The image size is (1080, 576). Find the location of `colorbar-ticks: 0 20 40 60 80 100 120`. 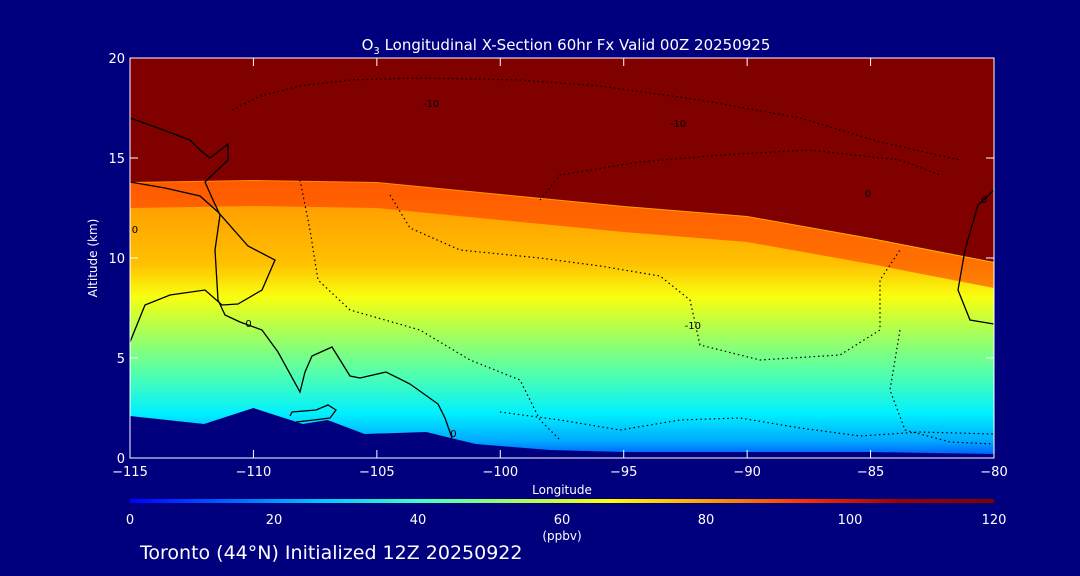

colorbar-ticks: 0 20 40 60 80 100 120 is located at coordinates (566, 520).